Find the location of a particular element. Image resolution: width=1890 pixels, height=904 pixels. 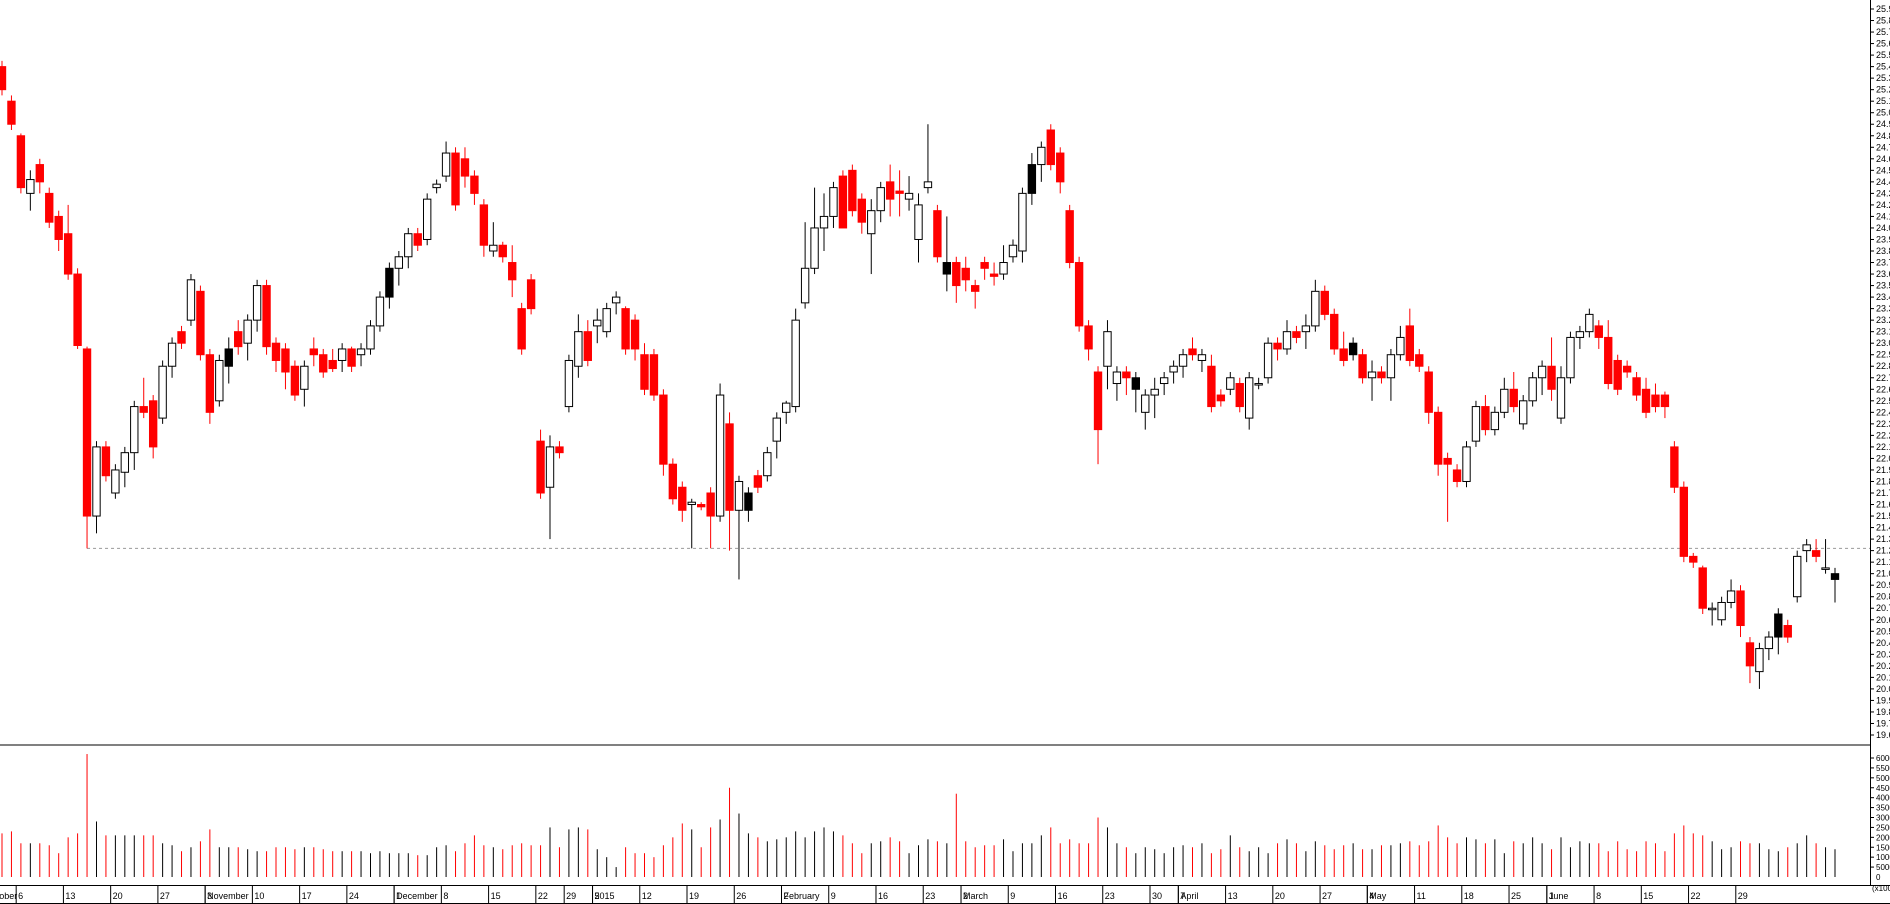

date-tick-label: 2 is located at coordinates (785, 896).